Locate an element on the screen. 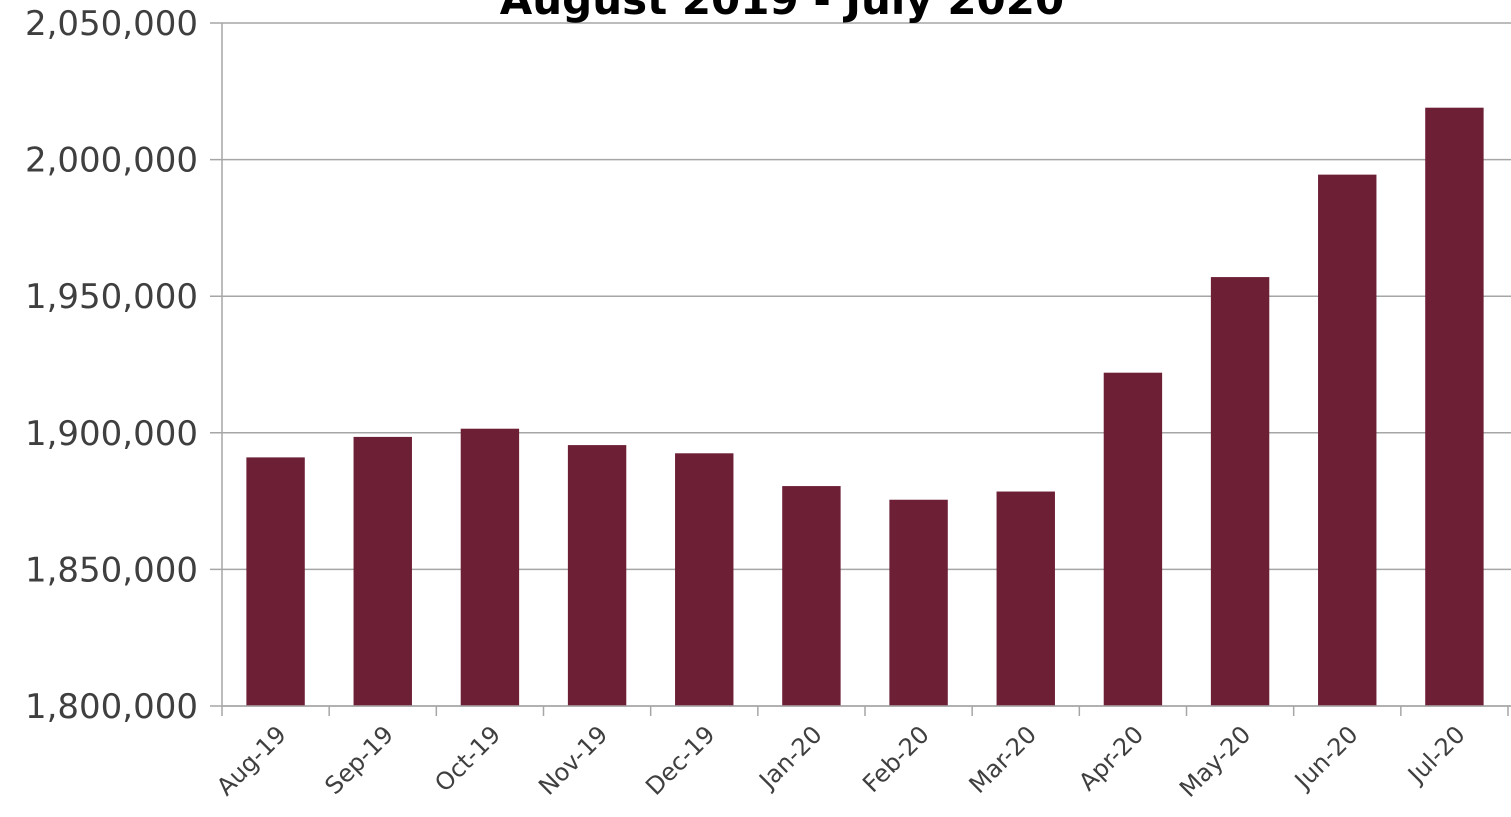  chart-title: August 2019 - July 2020 is located at coordinates (782, 12).